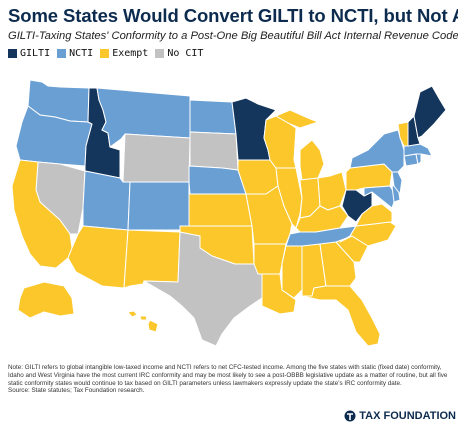  I want to click on state-AK, so click(46, 300).